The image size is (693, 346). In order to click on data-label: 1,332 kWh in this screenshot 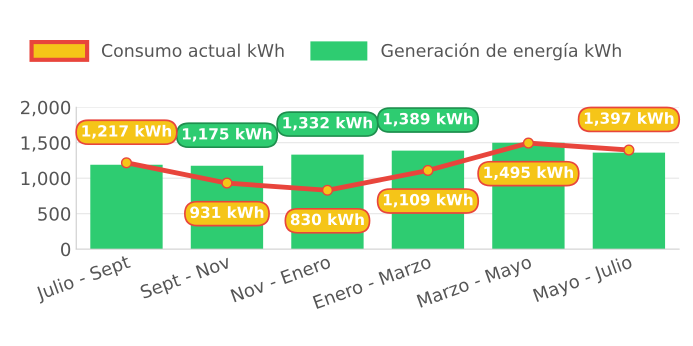, I will do `click(327, 123)`.